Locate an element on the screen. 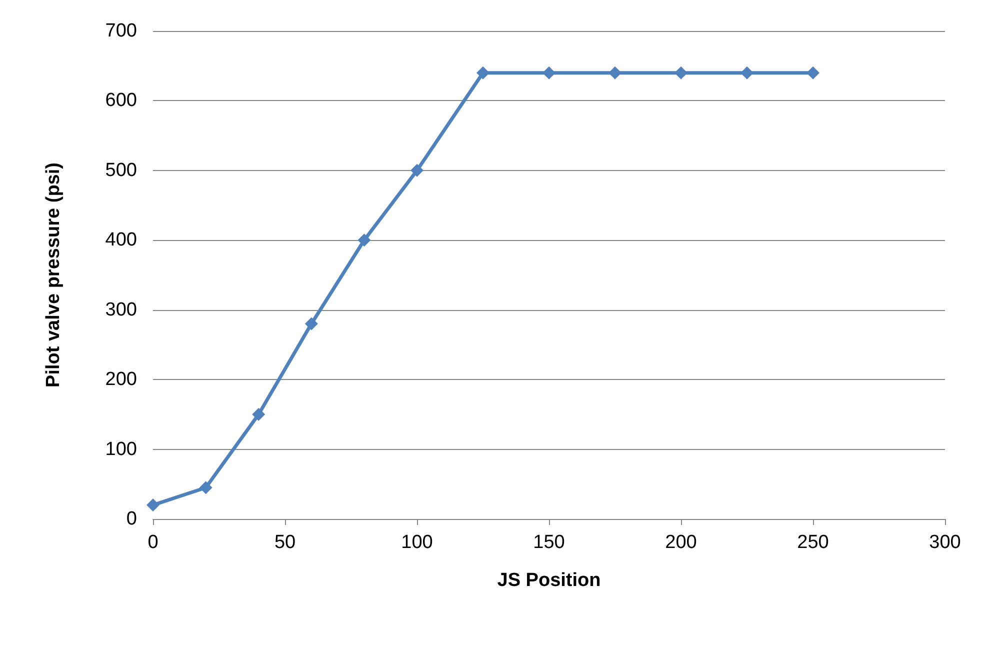  y-tick-label: 0 is located at coordinates (131, 519).